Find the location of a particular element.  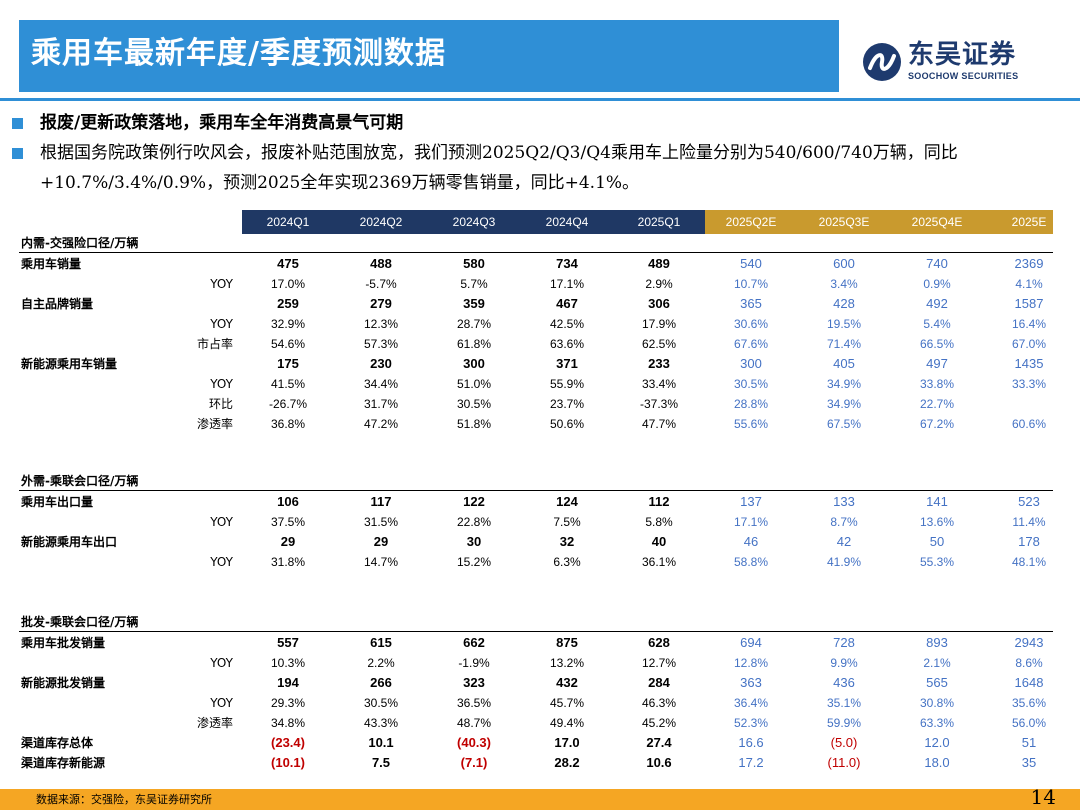

table-cell: (23.4) is located at coordinates (288, 742).